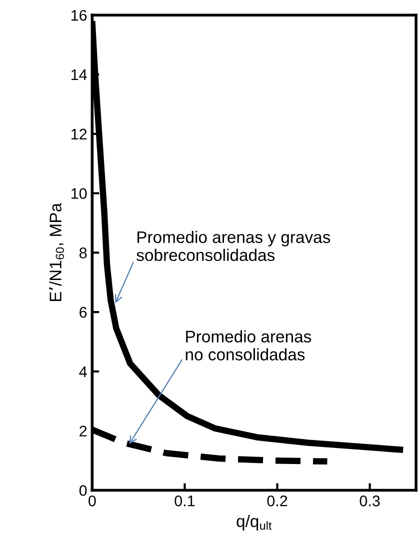  What do you see at coordinates (83, 253) in the screenshot?
I see `y-tick-label: 8` at bounding box center [83, 253].